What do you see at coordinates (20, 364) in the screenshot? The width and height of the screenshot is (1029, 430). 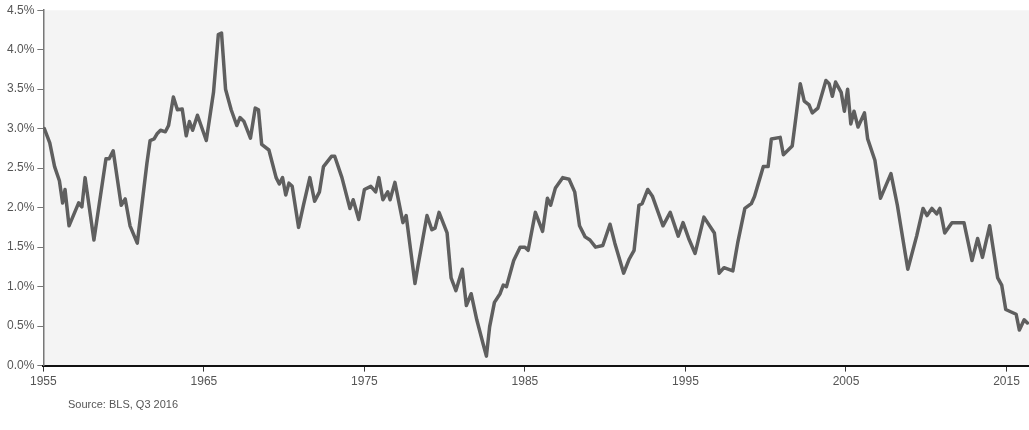 I see `y-tick-label: 0.0%` at bounding box center [20, 364].